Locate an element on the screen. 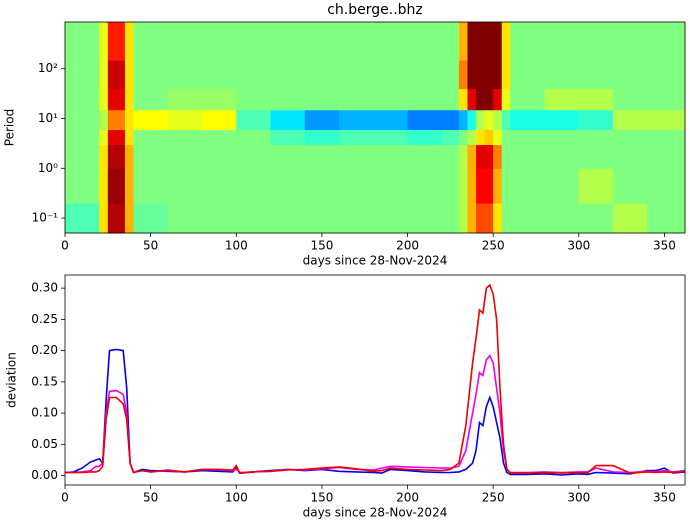  x-tick-label: 200 is located at coordinates (407, 246).